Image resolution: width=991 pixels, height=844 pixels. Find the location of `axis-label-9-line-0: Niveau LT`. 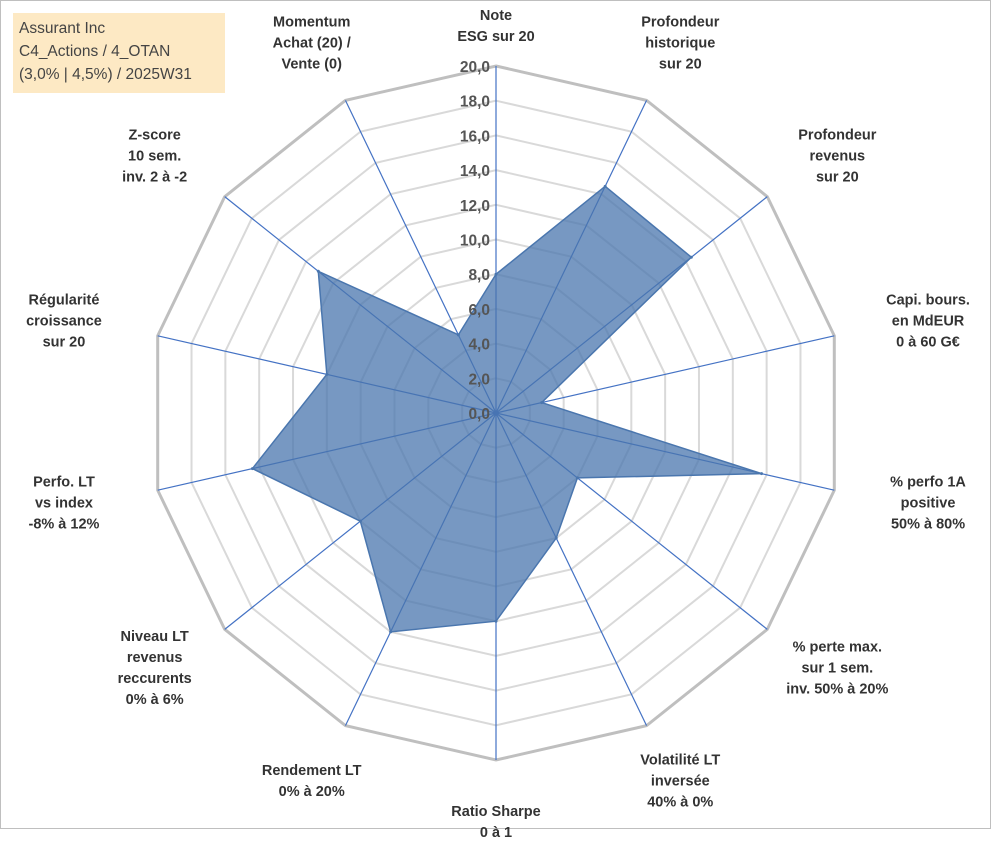

axis-label-9-line-0: Niveau LT is located at coordinates (154, 636).